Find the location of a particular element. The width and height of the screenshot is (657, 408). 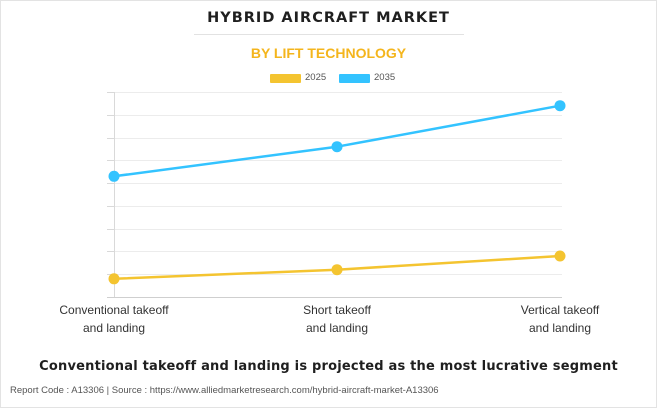

x-tick-label: Vertical takeoff and landing is located at coordinates (560, 319).